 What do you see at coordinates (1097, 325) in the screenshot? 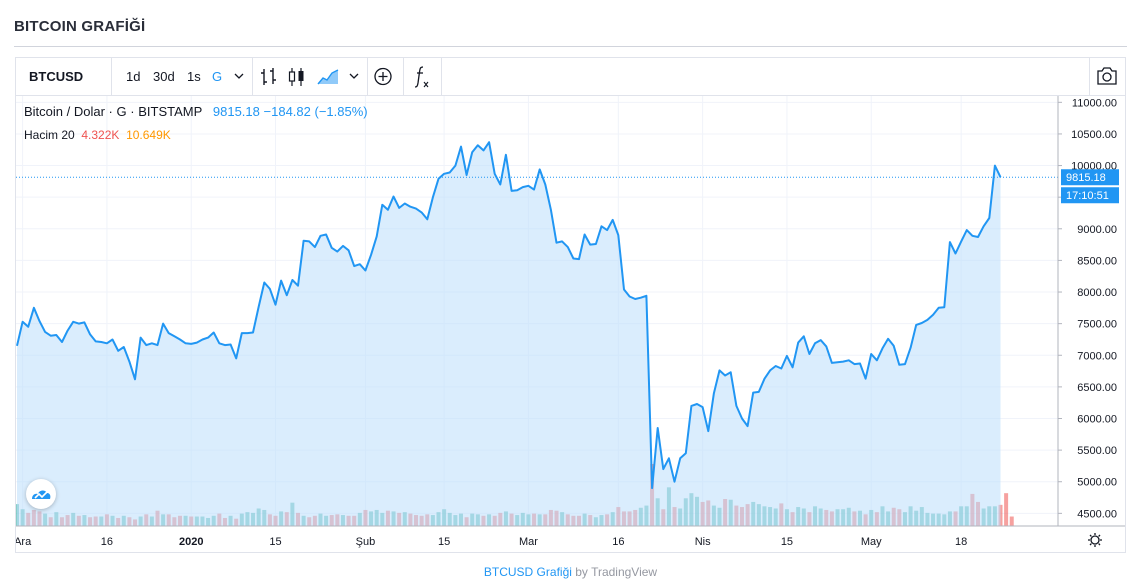
I see `y-tick-label: 7500.00` at bounding box center [1097, 325].